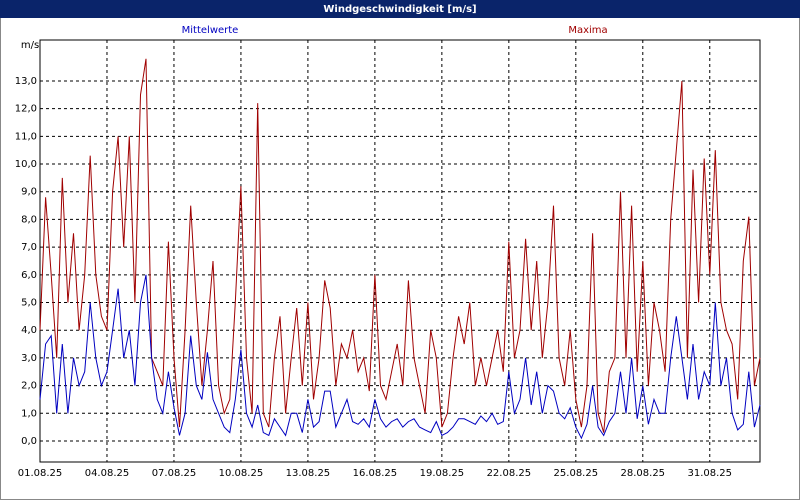  I want to click on title-bar, so click(400, 9).